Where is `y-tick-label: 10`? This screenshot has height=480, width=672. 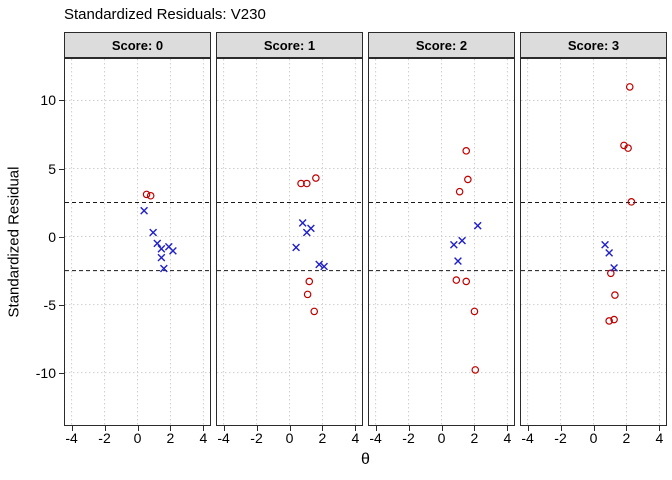 y-tick-label: 10 is located at coordinates (48, 100).